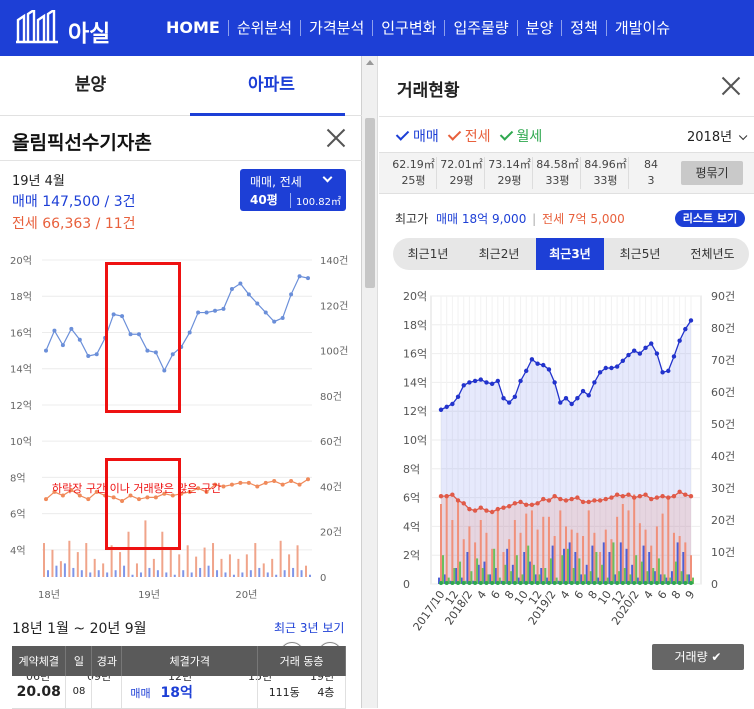  What do you see at coordinates (90, 85) in the screenshot?
I see `tab-presale: 분양` at bounding box center [90, 85].